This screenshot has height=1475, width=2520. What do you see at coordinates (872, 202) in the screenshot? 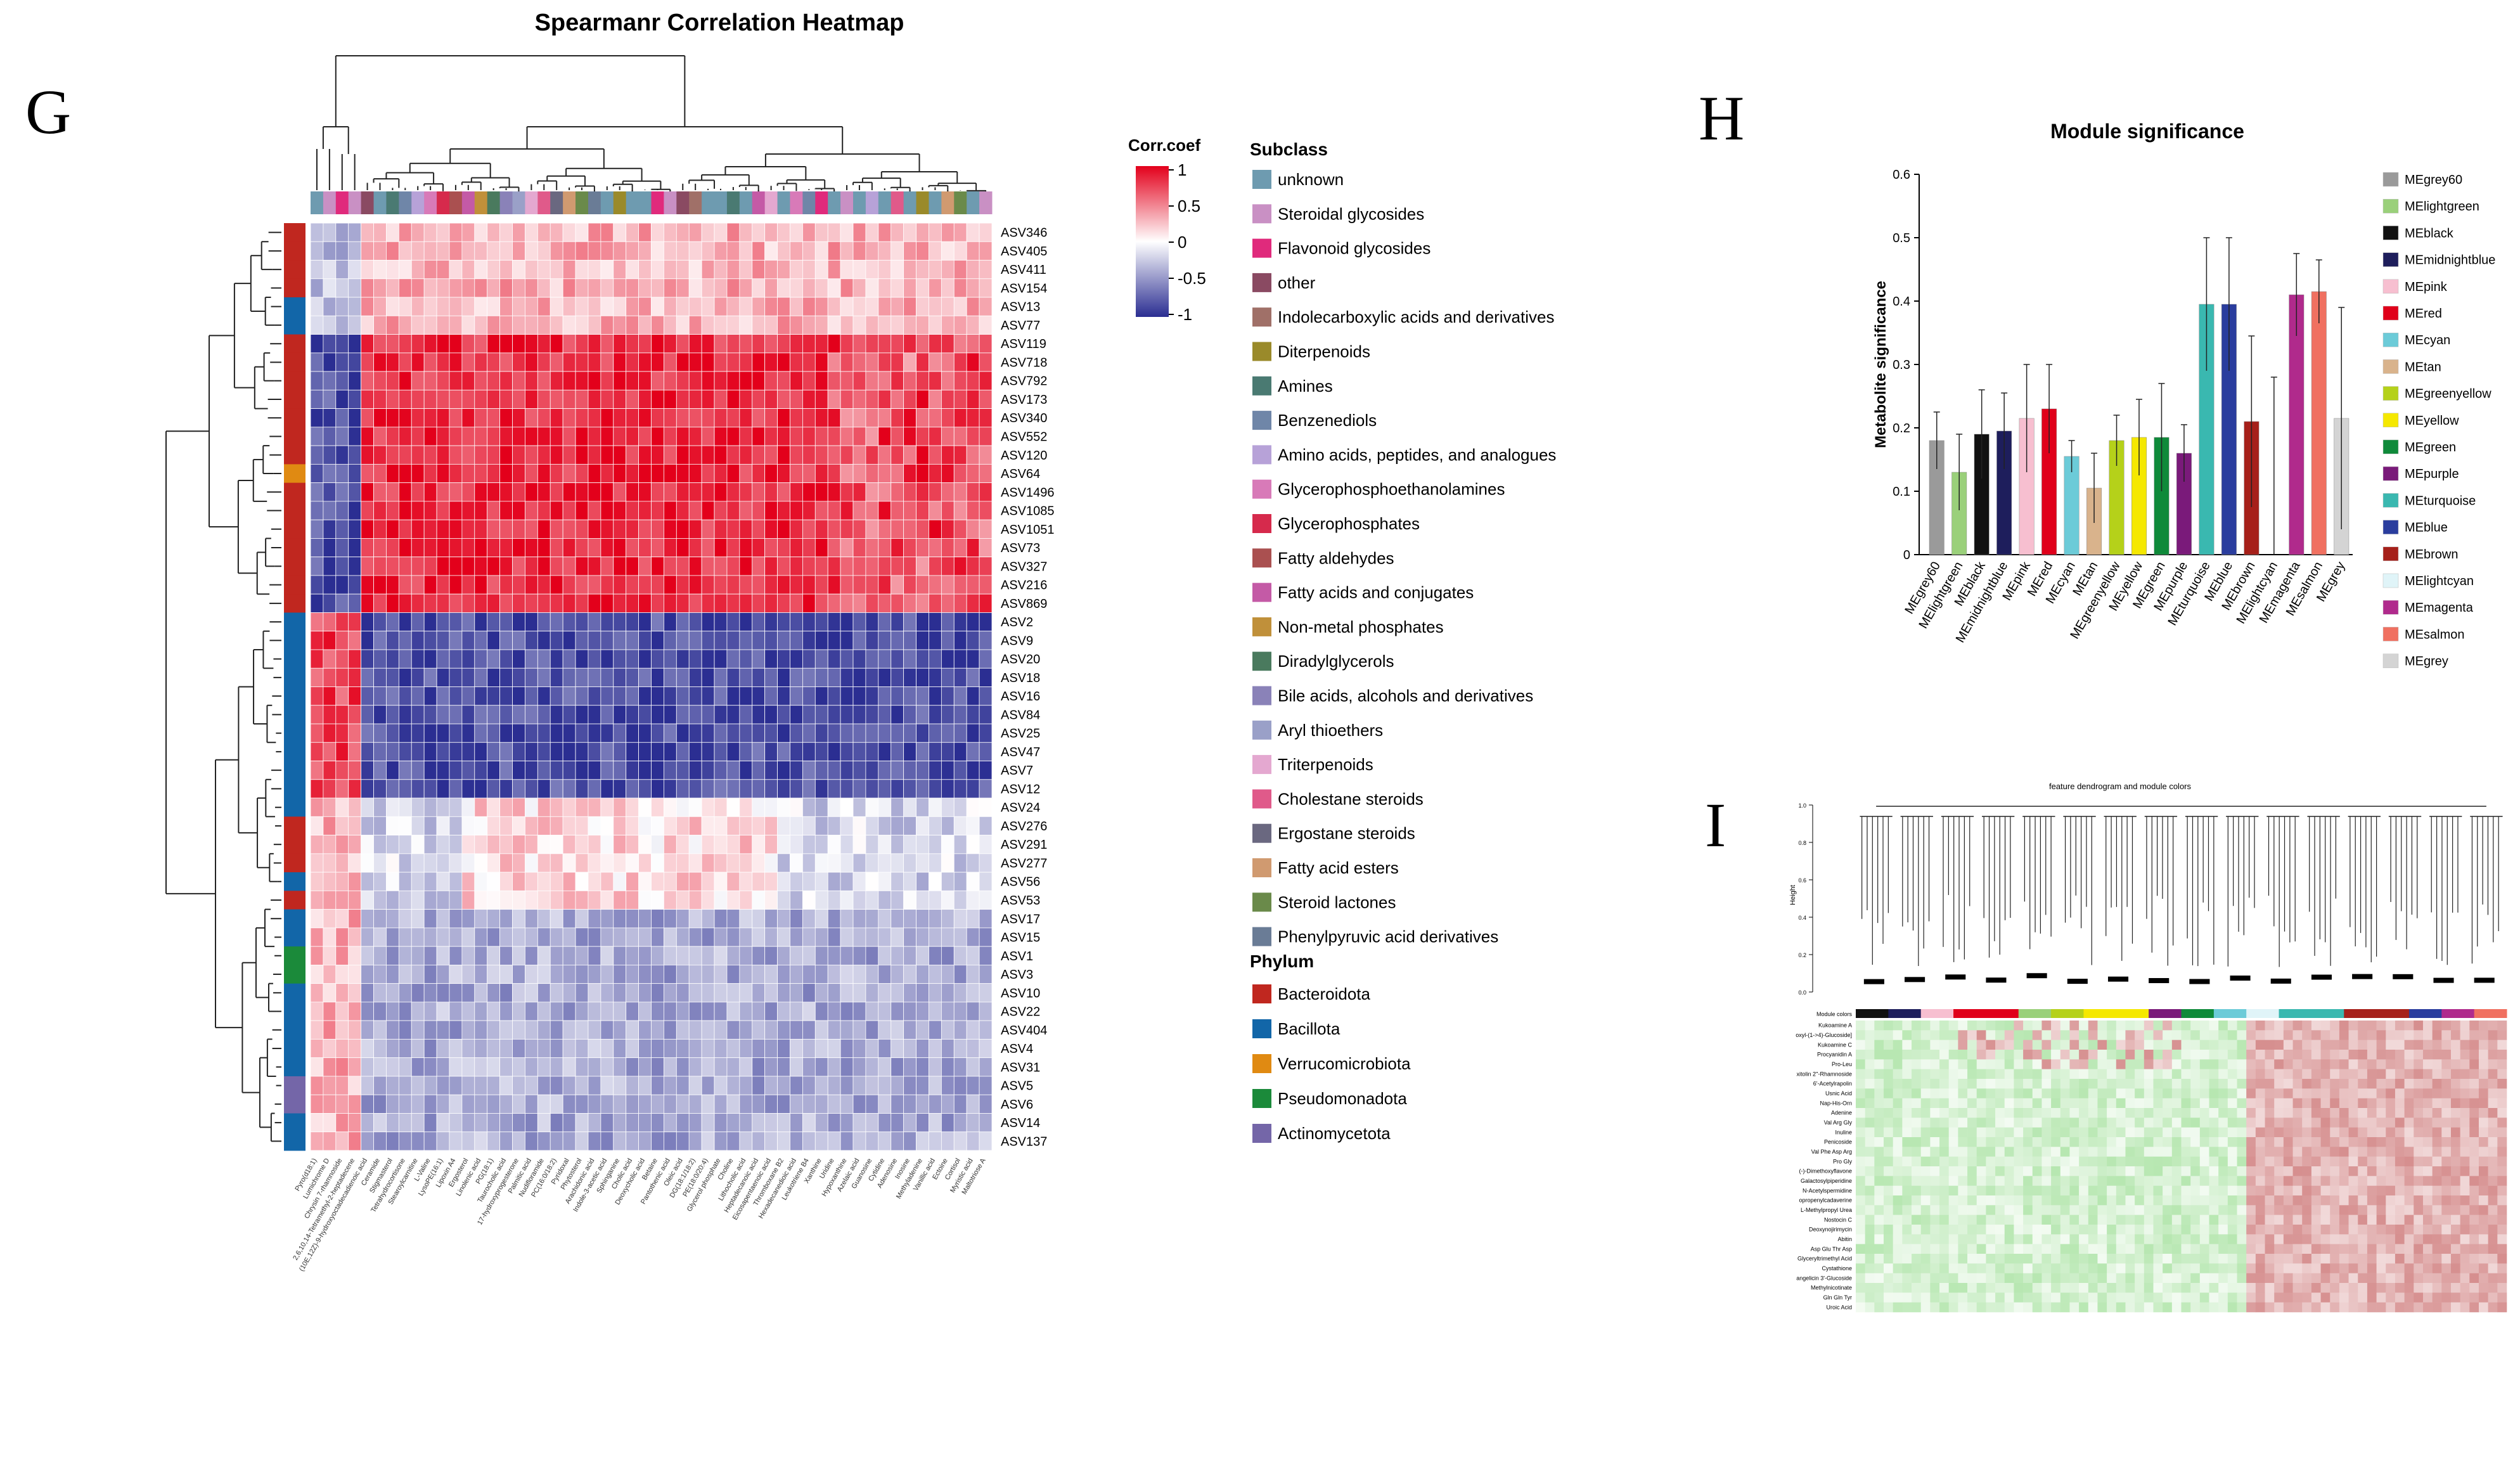
I see `column-subclass-cell` at bounding box center [872, 202].